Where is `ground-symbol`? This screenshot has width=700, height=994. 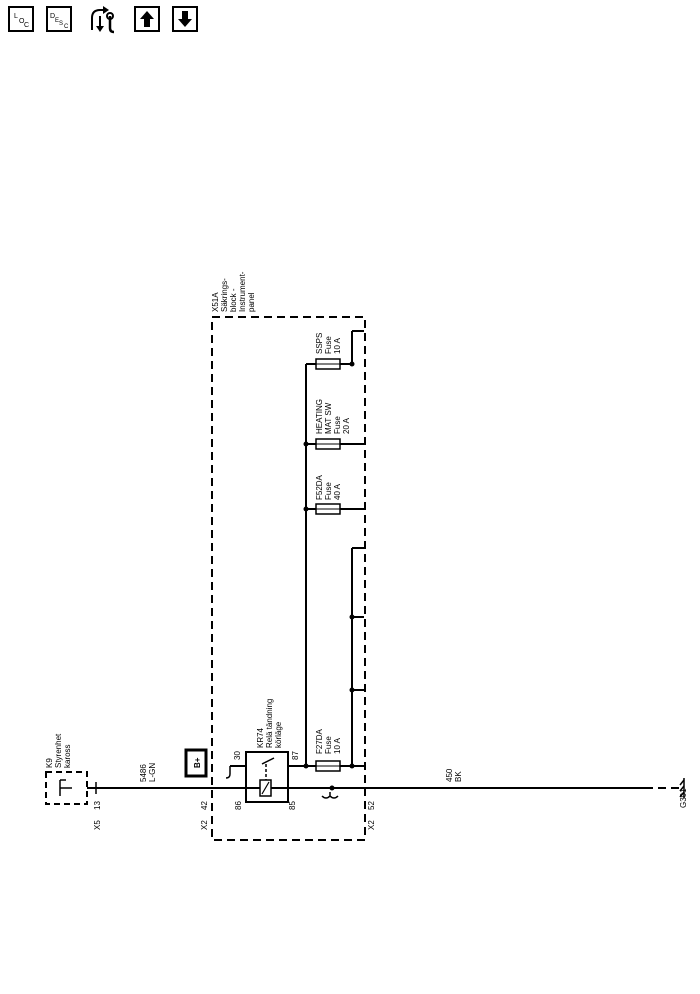
ground-symbol is located at coordinates (682, 788).